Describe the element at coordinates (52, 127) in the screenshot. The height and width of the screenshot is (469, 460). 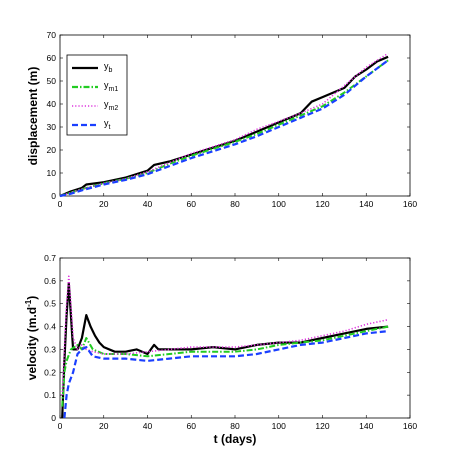
I see `displacement-ytick-label: 30` at that location.